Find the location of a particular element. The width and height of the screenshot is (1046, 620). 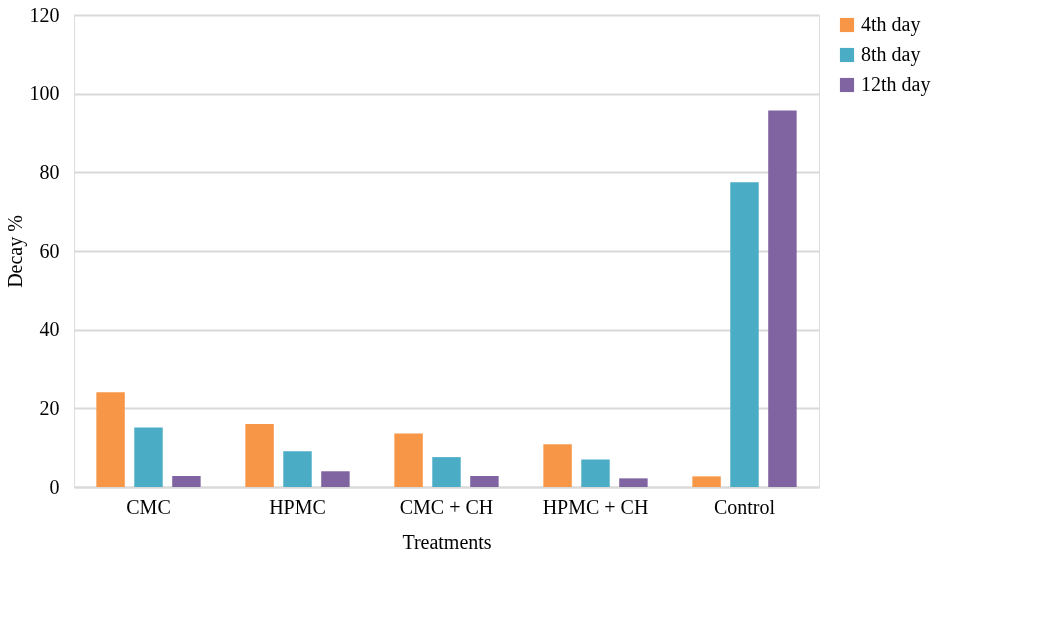

x-tick-label: CMC is located at coordinates (148, 506).